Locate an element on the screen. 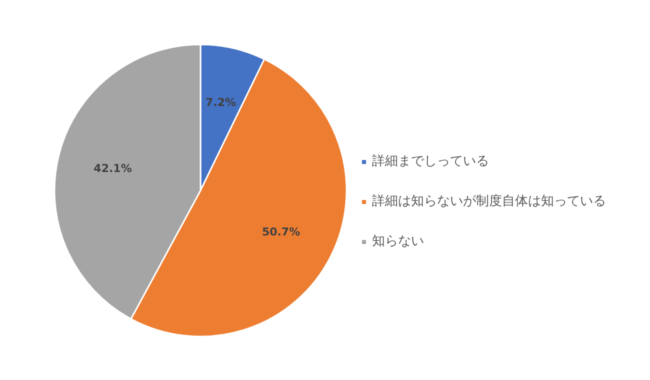 This screenshot has width=650, height=380. data-label: 7.2% is located at coordinates (221, 102).